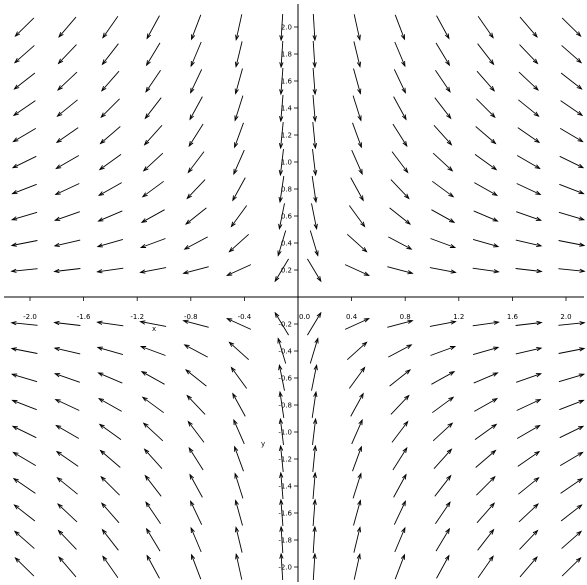 This screenshot has width=587, height=585. Describe the element at coordinates (285, 379) in the screenshot. I see `y-tick-label: -0.6` at that location.